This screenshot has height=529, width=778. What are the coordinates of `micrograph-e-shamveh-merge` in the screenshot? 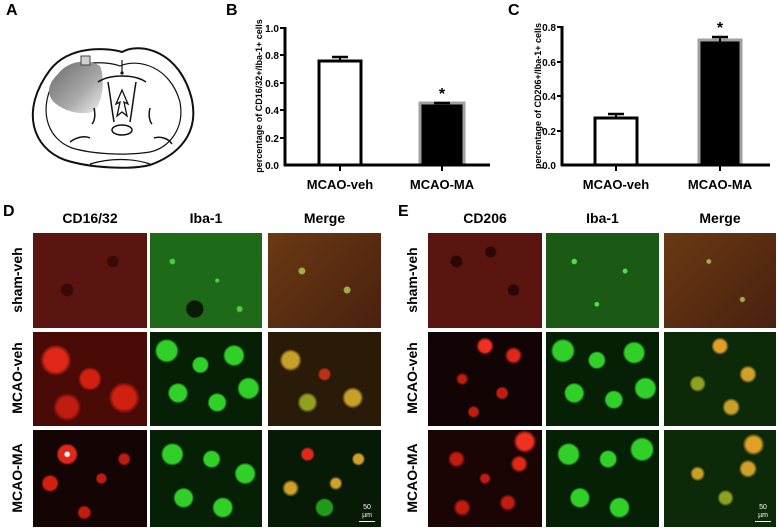 It's located at (720, 280).